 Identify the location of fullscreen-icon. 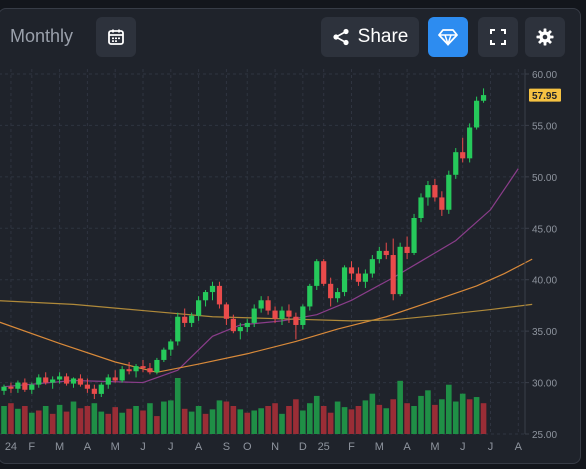
(498, 37).